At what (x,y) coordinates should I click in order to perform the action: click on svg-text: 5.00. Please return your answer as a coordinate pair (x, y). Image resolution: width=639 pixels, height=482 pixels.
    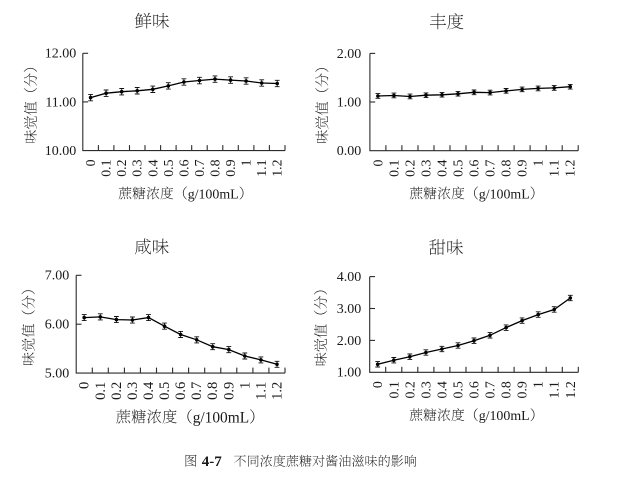
    Looking at the image, I should click on (57, 374).